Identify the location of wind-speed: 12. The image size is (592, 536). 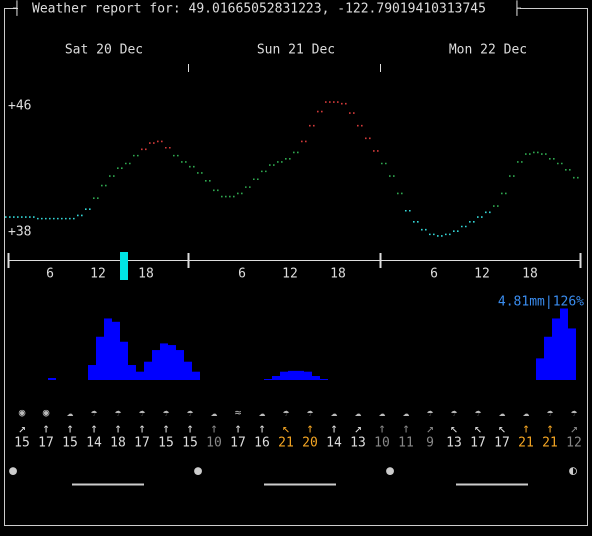
(574, 443).